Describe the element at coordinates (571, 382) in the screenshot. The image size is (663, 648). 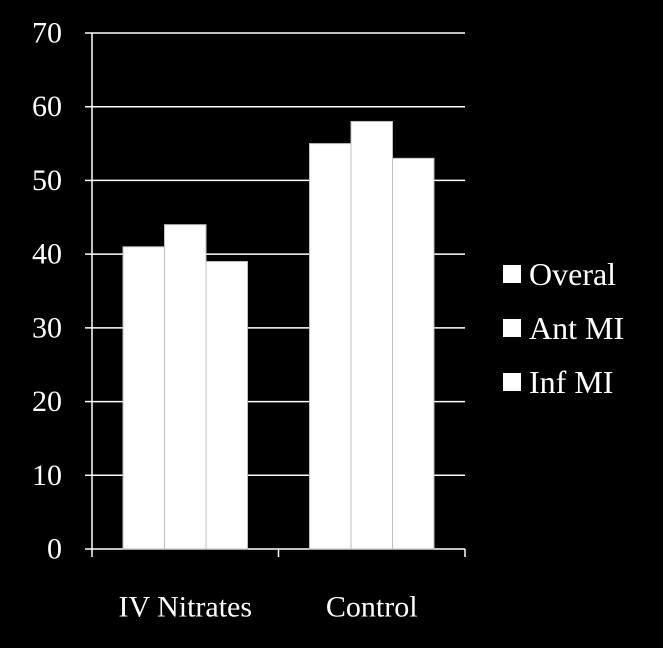
I see `legend-label: Inf MI` at that location.